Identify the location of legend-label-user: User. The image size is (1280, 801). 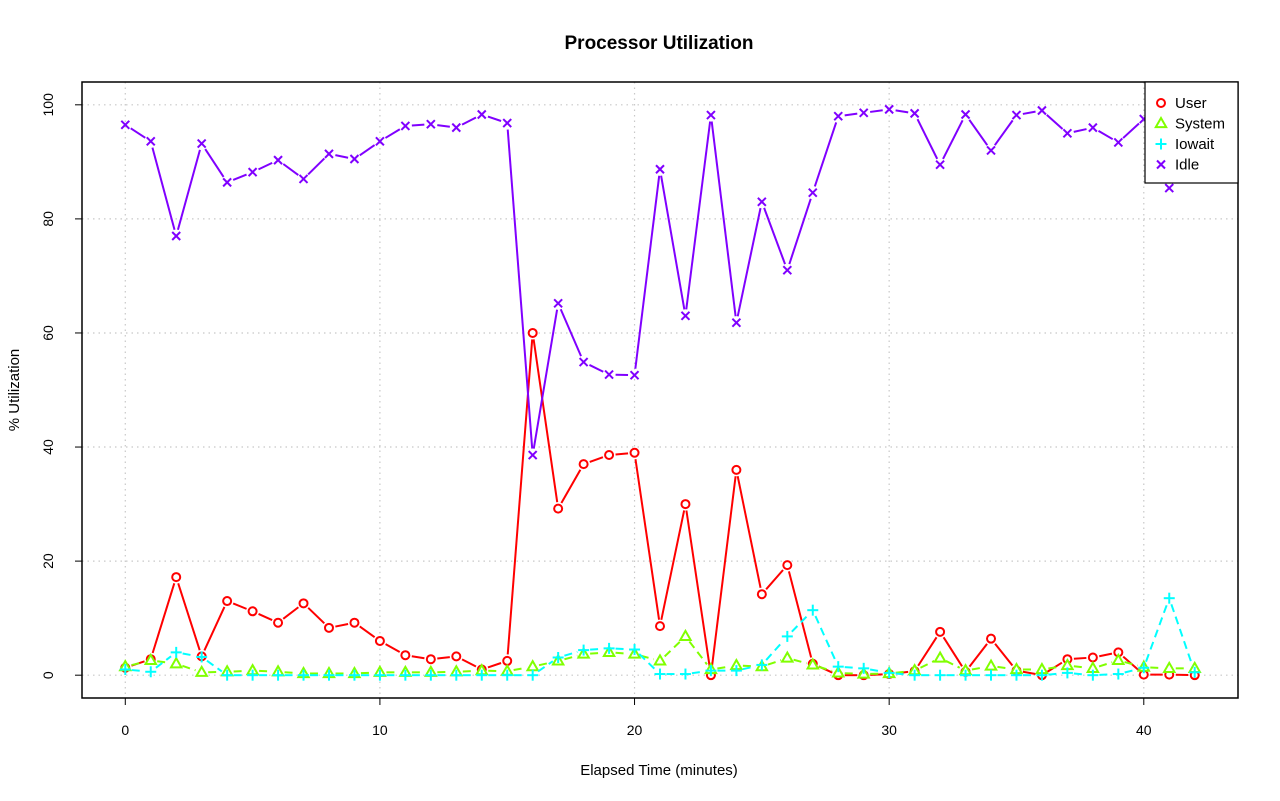
(1191, 103).